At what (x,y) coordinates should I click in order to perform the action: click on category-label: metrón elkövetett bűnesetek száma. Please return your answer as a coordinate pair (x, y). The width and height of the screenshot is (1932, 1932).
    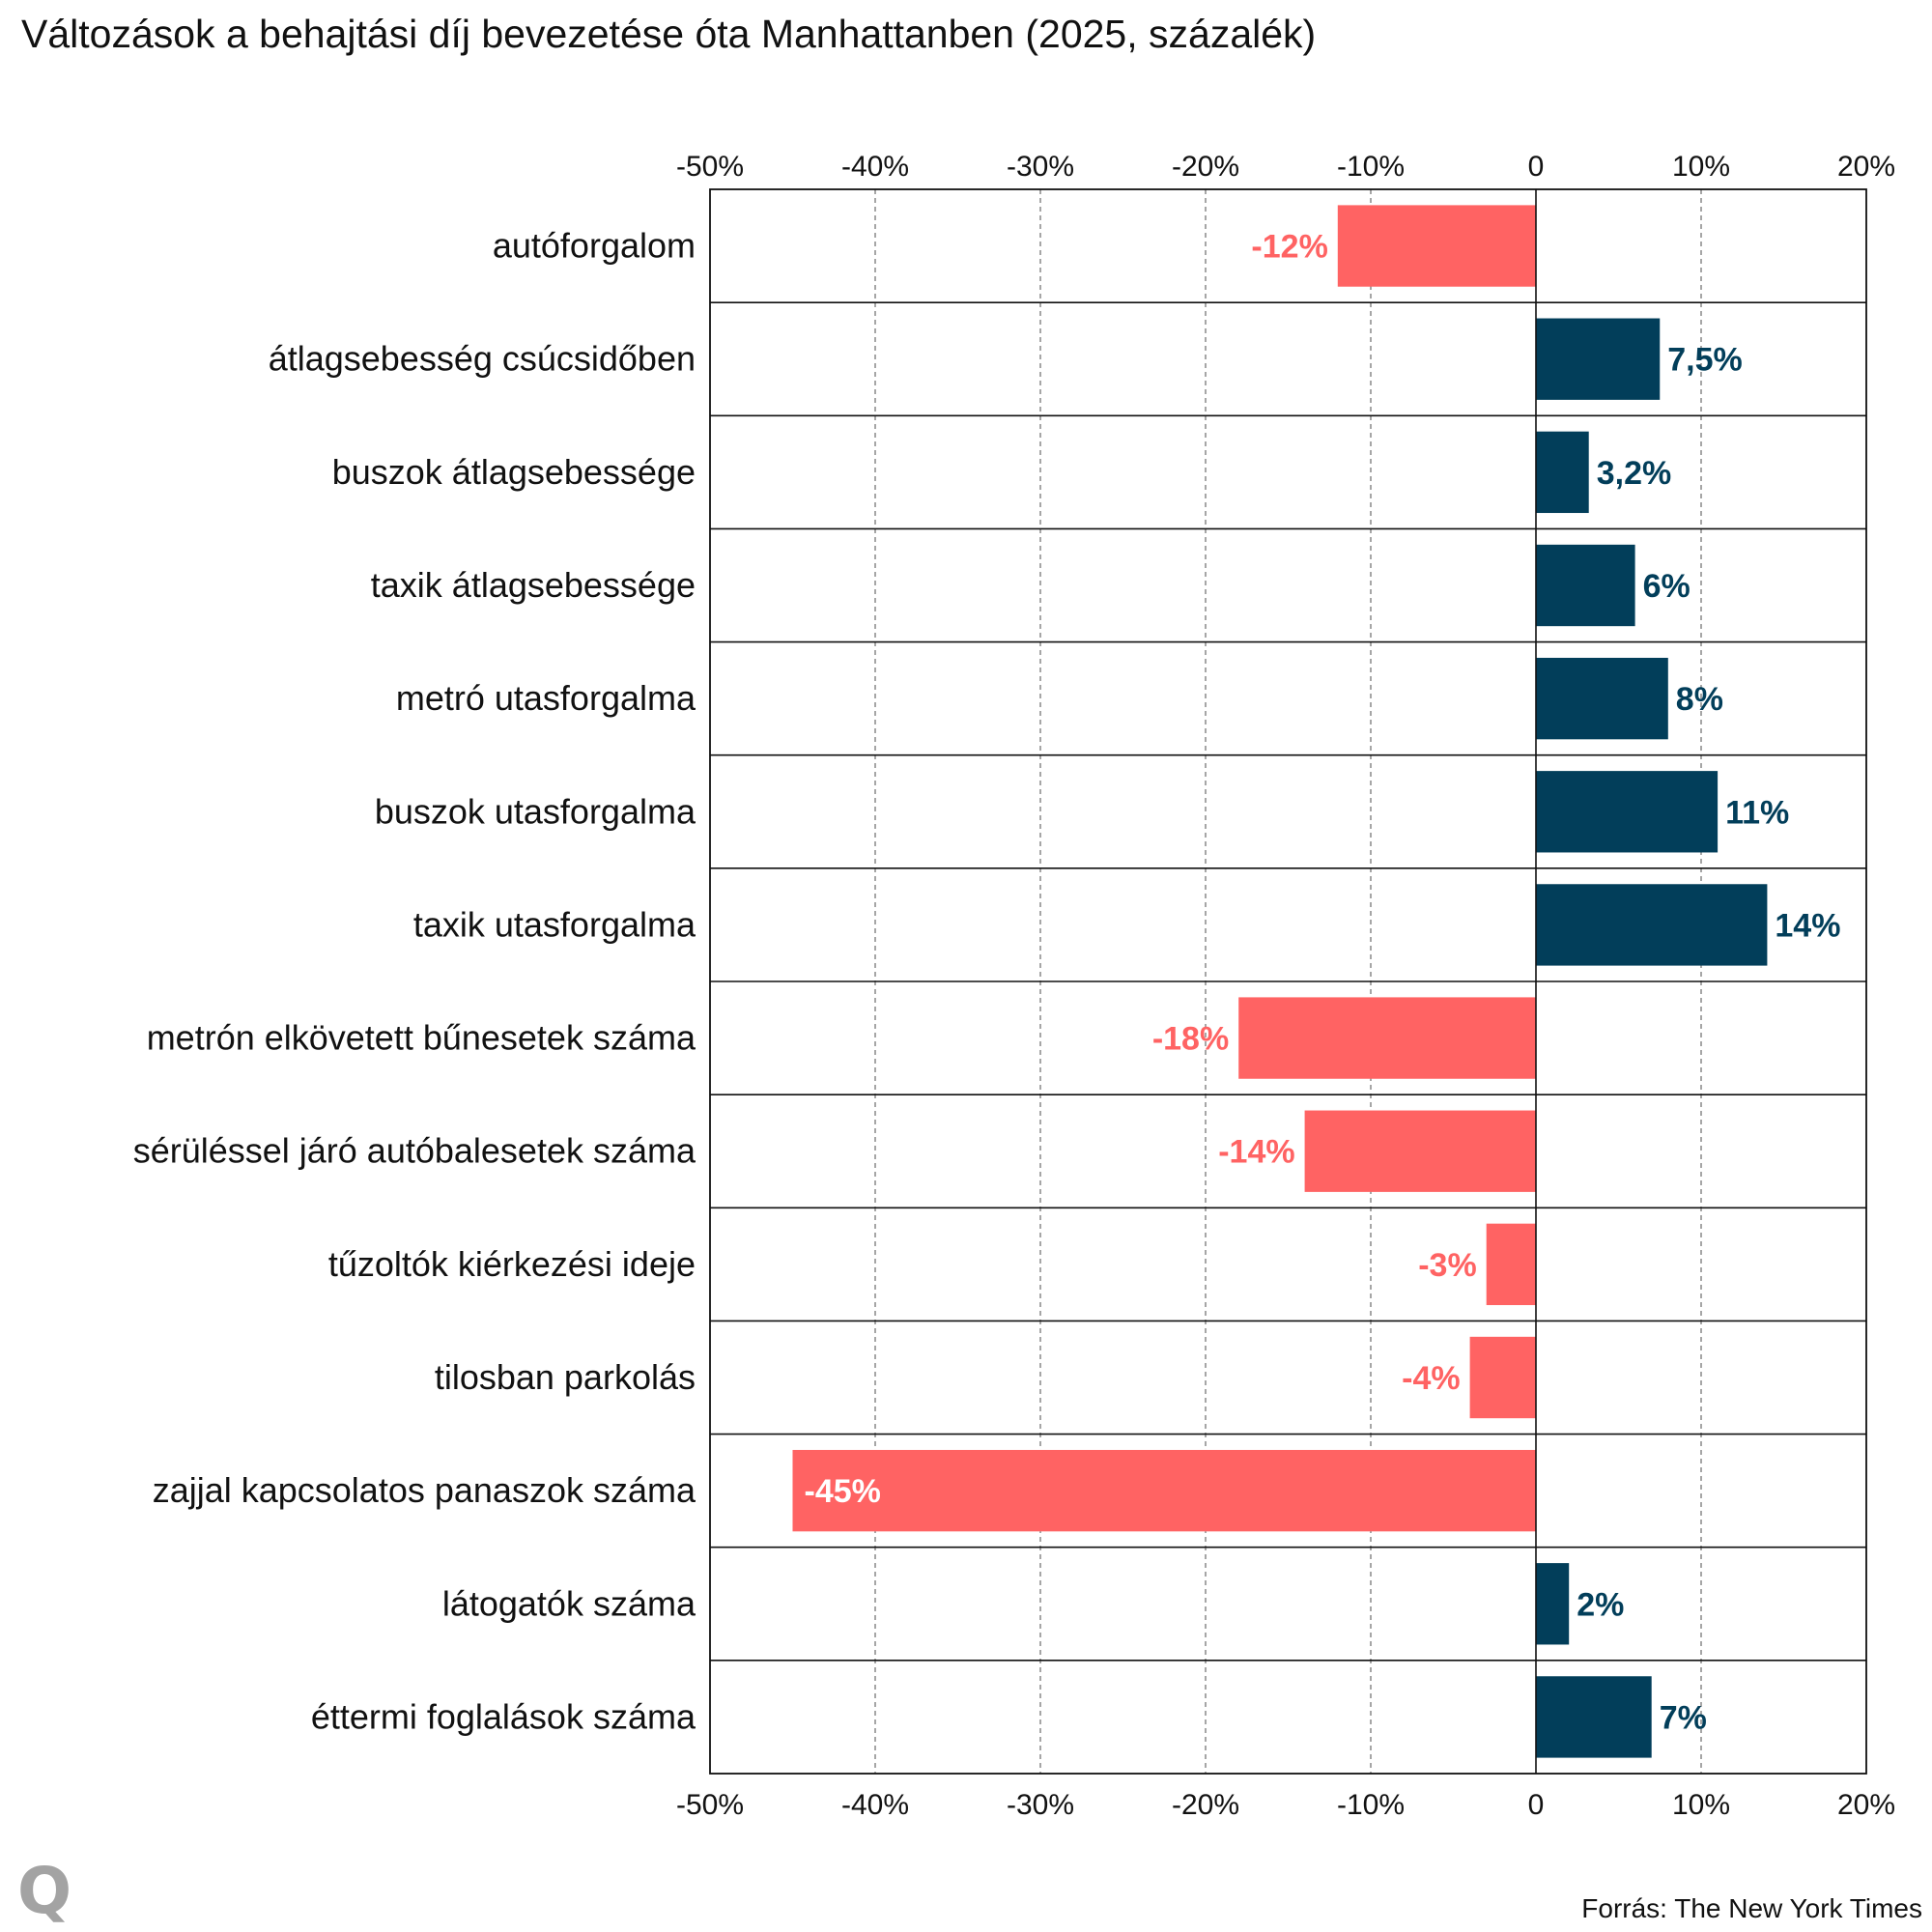
    Looking at the image, I should click on (421, 1038).